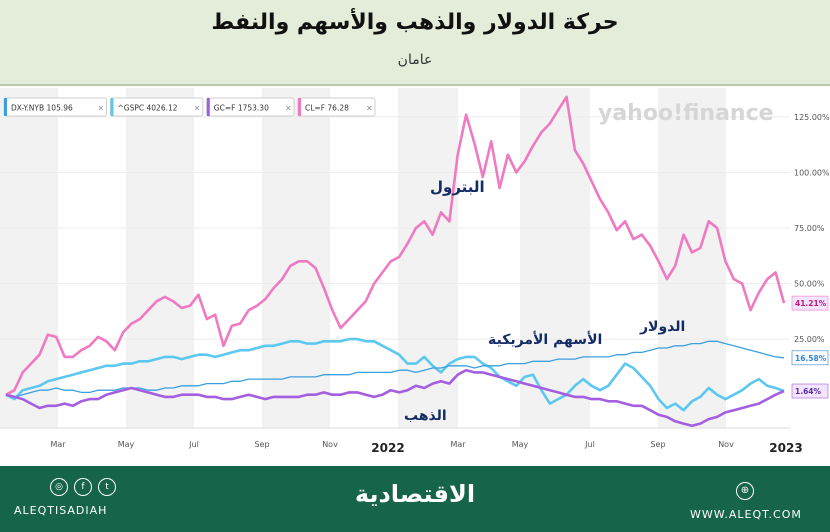  I want to click on legend-label: DX-Y.NYB 105.96, so click(42, 108).